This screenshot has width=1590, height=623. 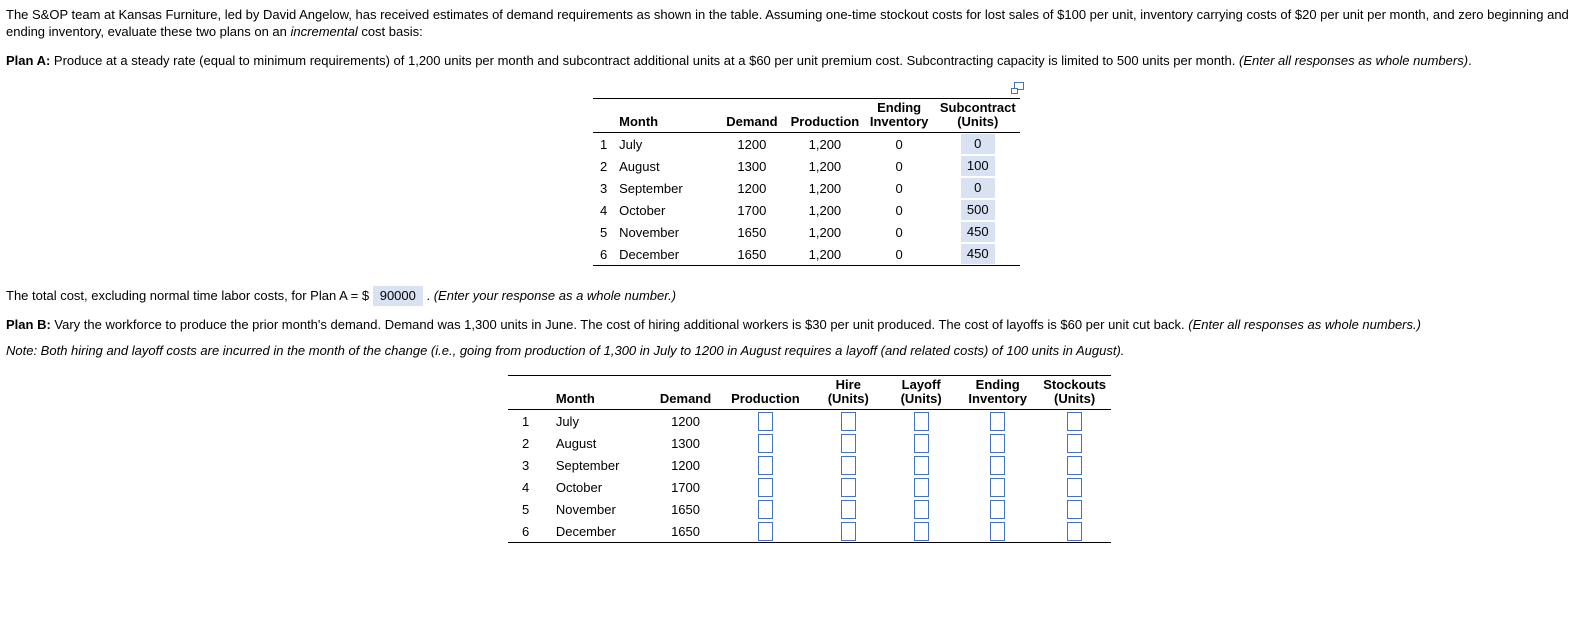 What do you see at coordinates (639, 166) in the screenshot?
I see `month-cell: August` at bounding box center [639, 166].